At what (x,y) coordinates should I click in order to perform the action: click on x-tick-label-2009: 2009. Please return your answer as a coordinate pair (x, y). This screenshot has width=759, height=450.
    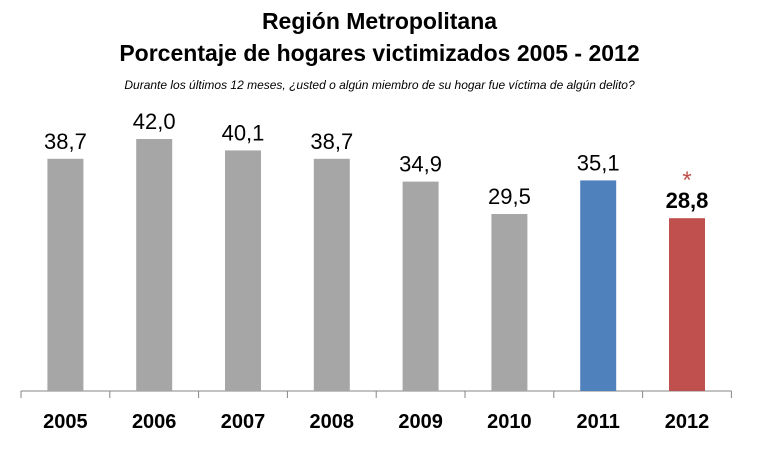
    Looking at the image, I should click on (420, 422).